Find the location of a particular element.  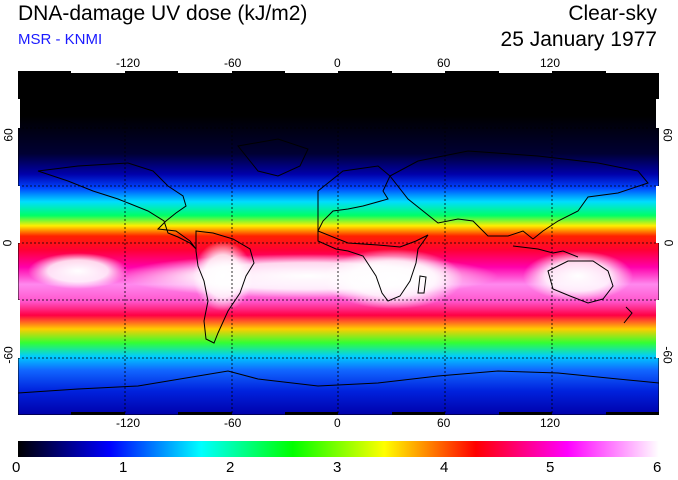

lat-tick-left-3: -60 is located at coordinates (8, 355).